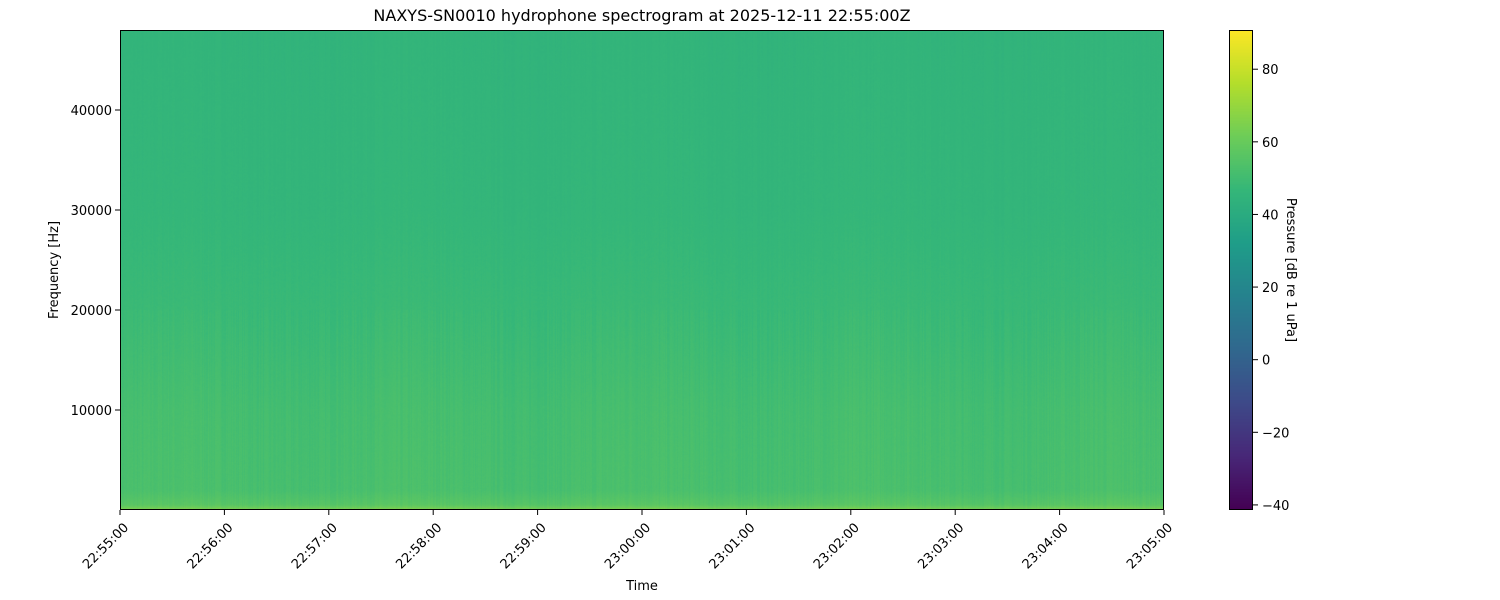 This screenshot has height=600, width=1500. I want to click on colorbar-tick-label: 80, so click(1270, 70).